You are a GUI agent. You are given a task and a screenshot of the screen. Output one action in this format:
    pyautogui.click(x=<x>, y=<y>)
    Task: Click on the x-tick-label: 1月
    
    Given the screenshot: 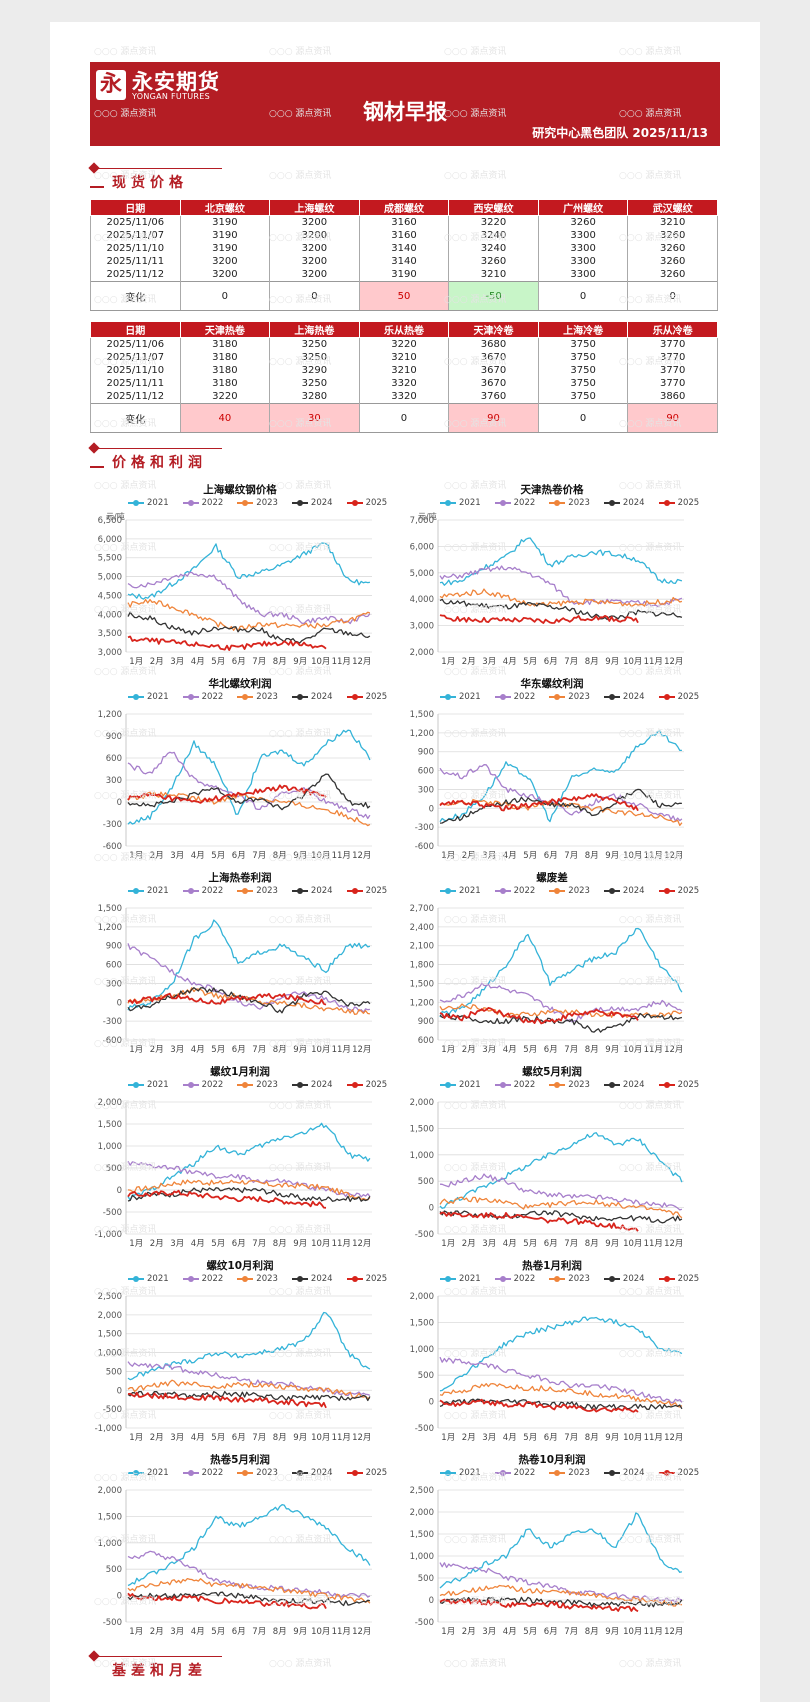 What is the action you would take?
    pyautogui.click(x=136, y=1438)
    